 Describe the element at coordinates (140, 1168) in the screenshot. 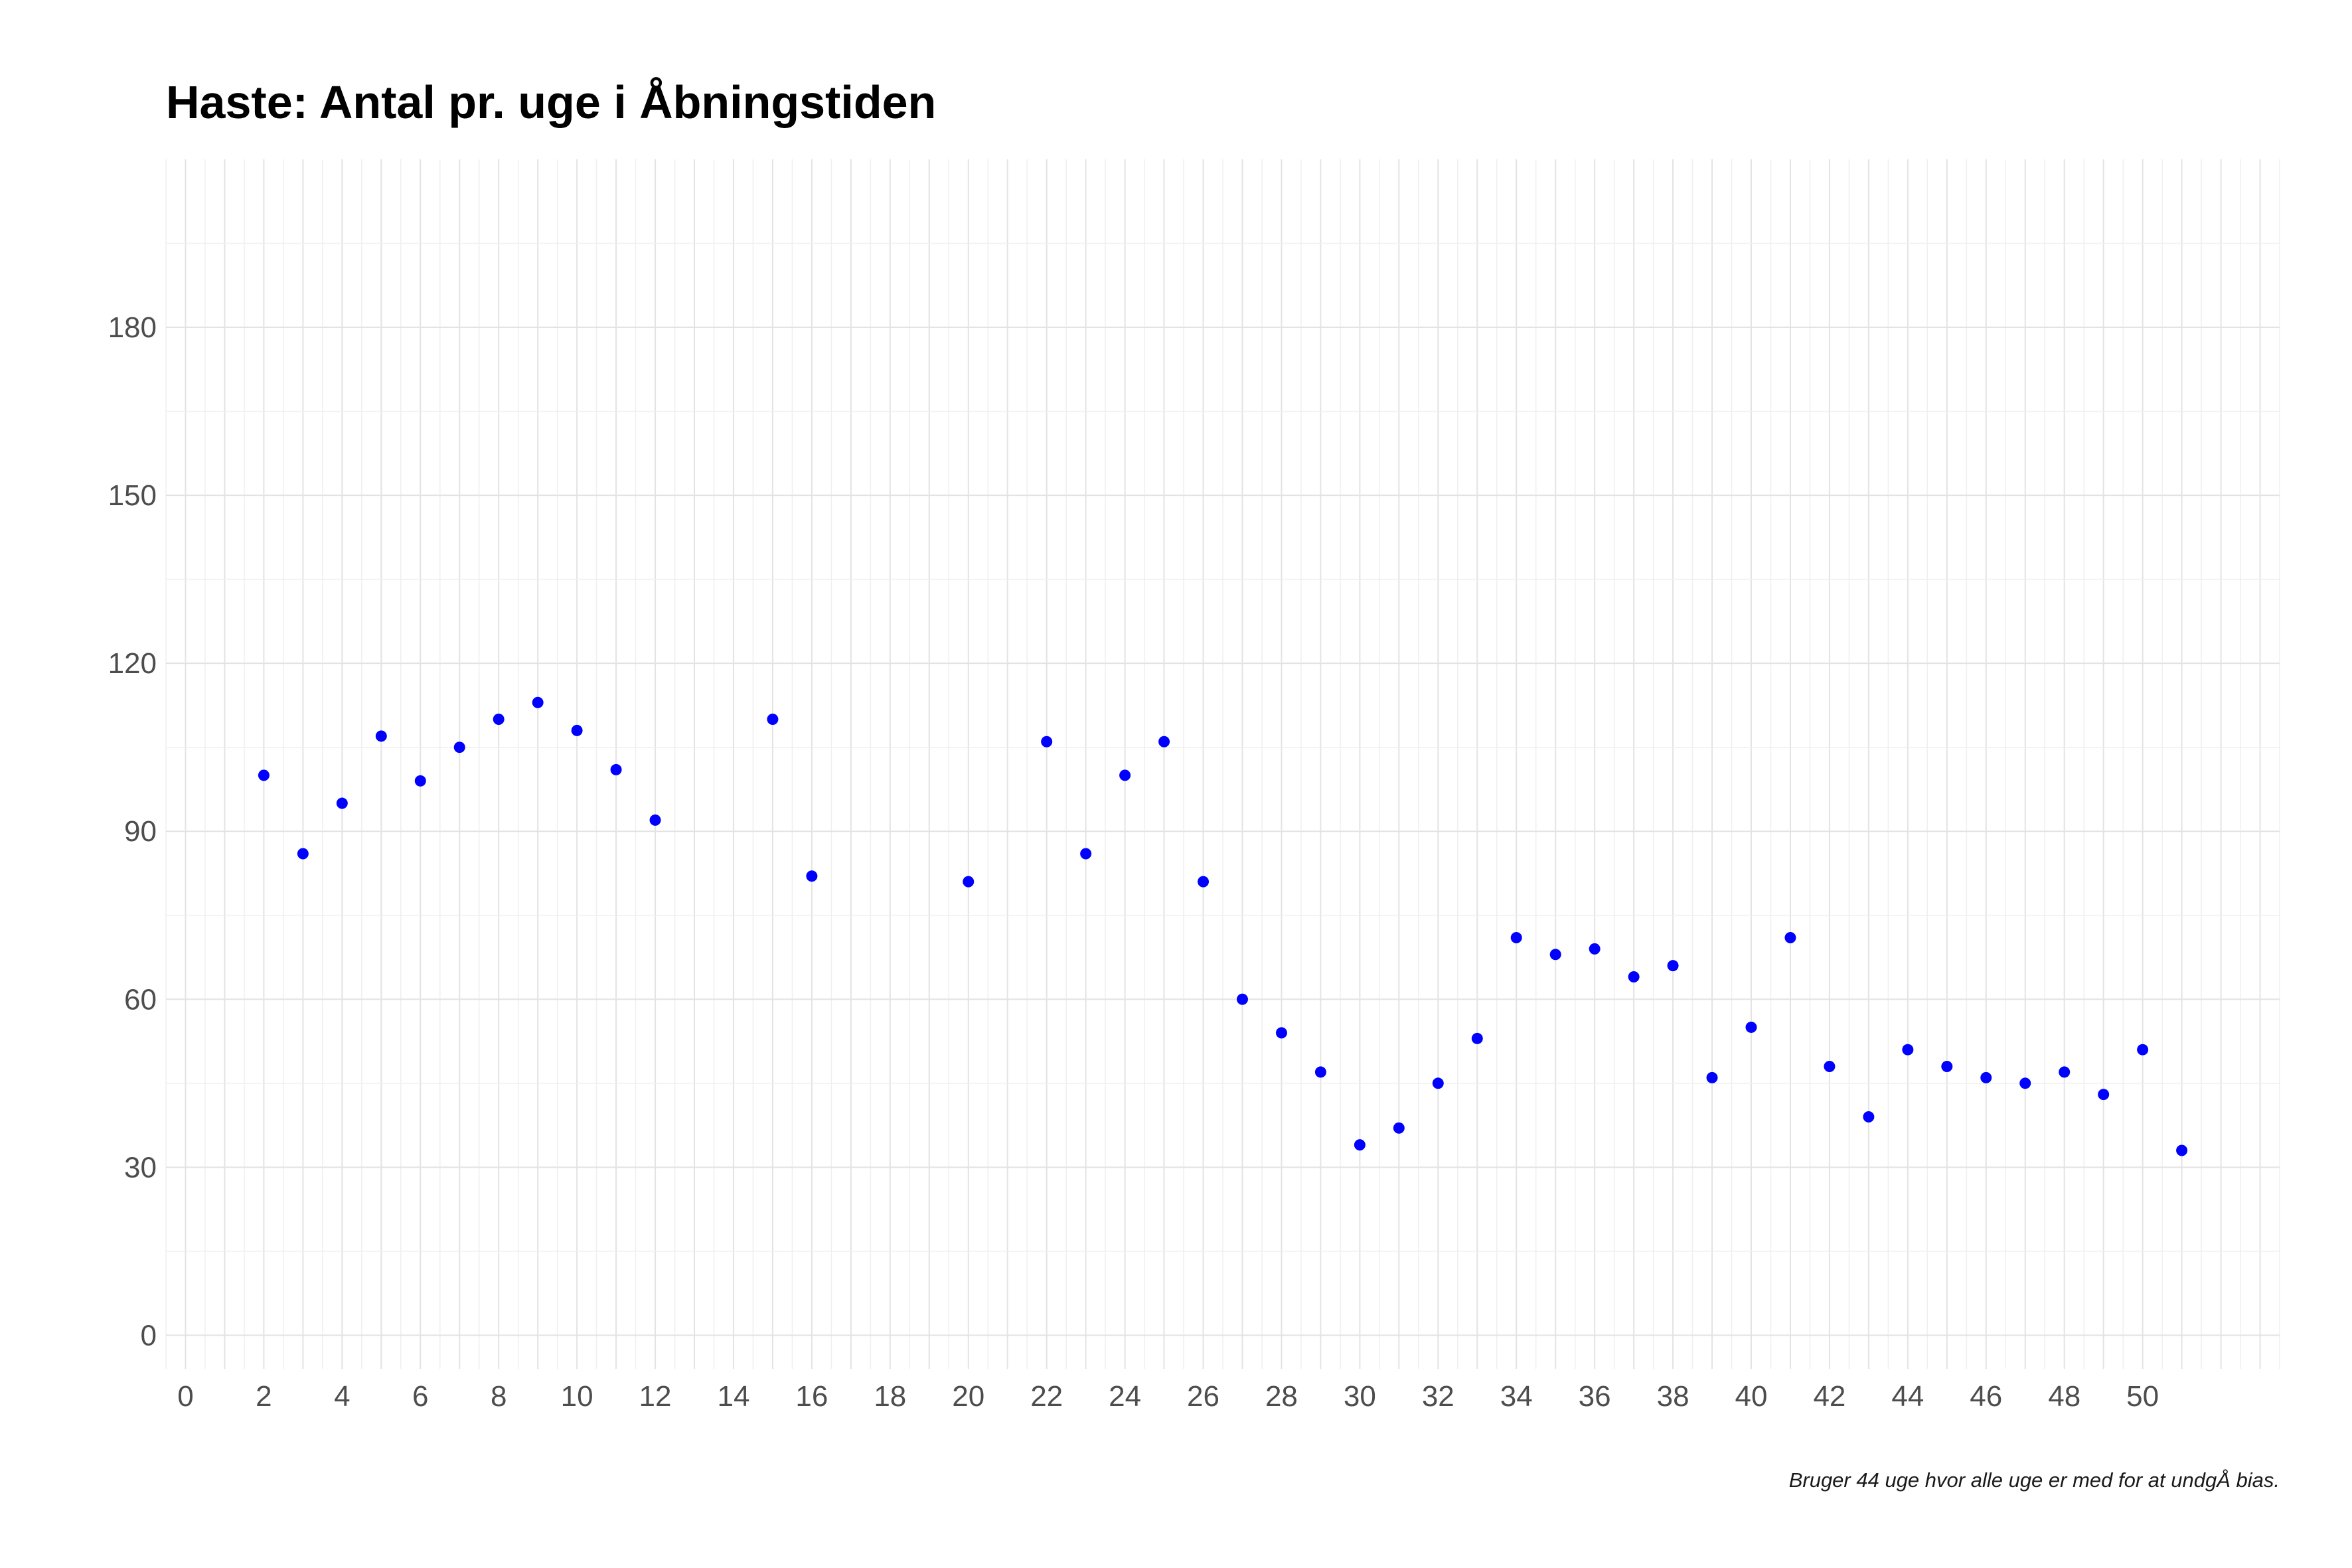

I see `y-tick-label: 30` at that location.